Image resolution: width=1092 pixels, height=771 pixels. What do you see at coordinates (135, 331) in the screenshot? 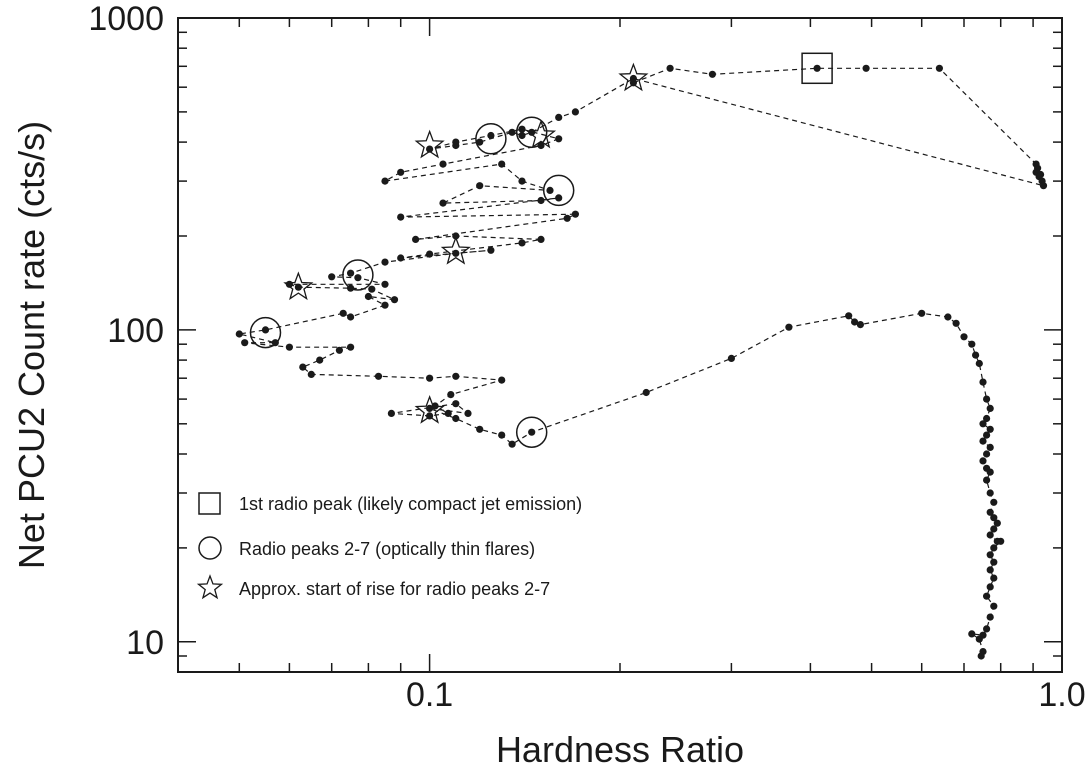
I see `y-tick-label: 100` at bounding box center [135, 331].